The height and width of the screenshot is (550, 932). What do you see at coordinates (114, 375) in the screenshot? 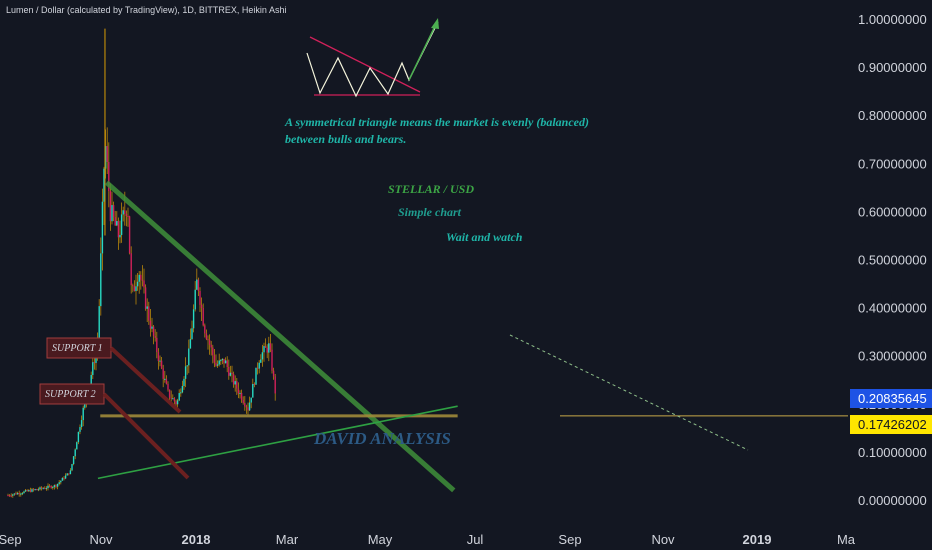
I see `support-1-callout: SUPPORT 1` at bounding box center [114, 375].